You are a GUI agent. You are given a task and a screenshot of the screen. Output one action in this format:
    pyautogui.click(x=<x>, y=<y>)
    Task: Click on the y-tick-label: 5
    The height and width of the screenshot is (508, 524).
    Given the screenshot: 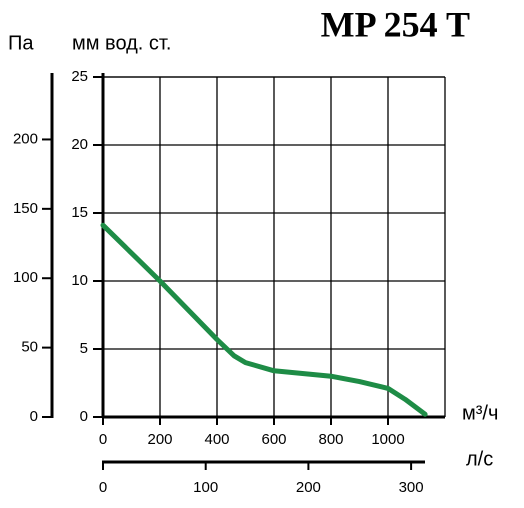 What is the action you would take?
    pyautogui.click(x=84, y=348)
    